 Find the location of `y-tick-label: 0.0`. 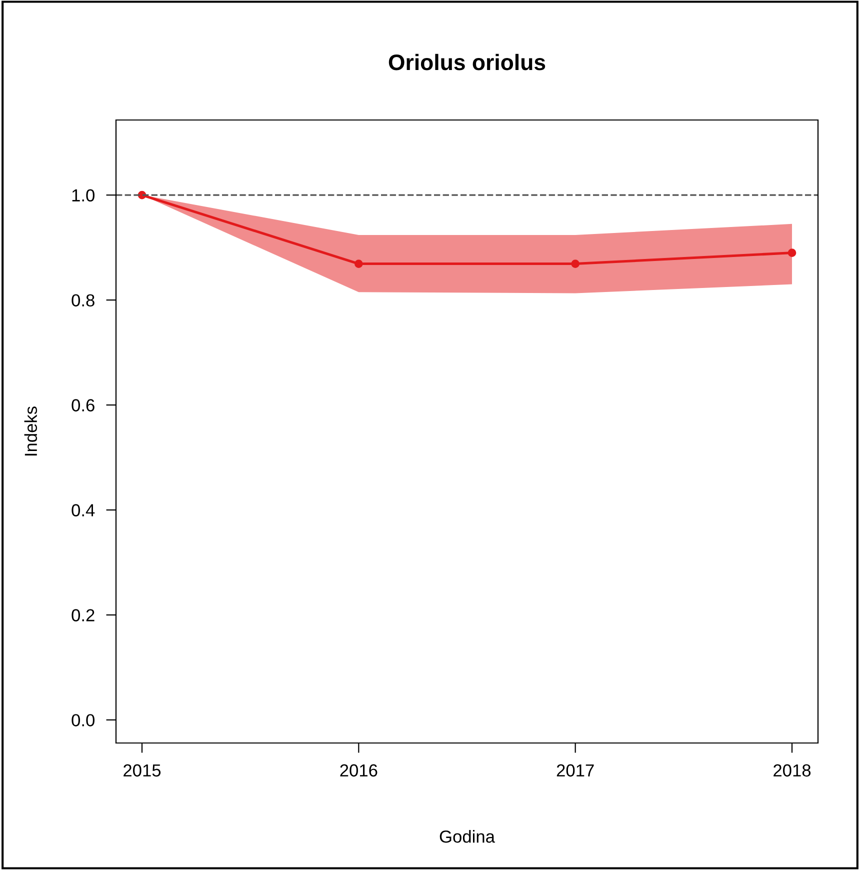

y-tick-label: 0.0 is located at coordinates (83, 720).